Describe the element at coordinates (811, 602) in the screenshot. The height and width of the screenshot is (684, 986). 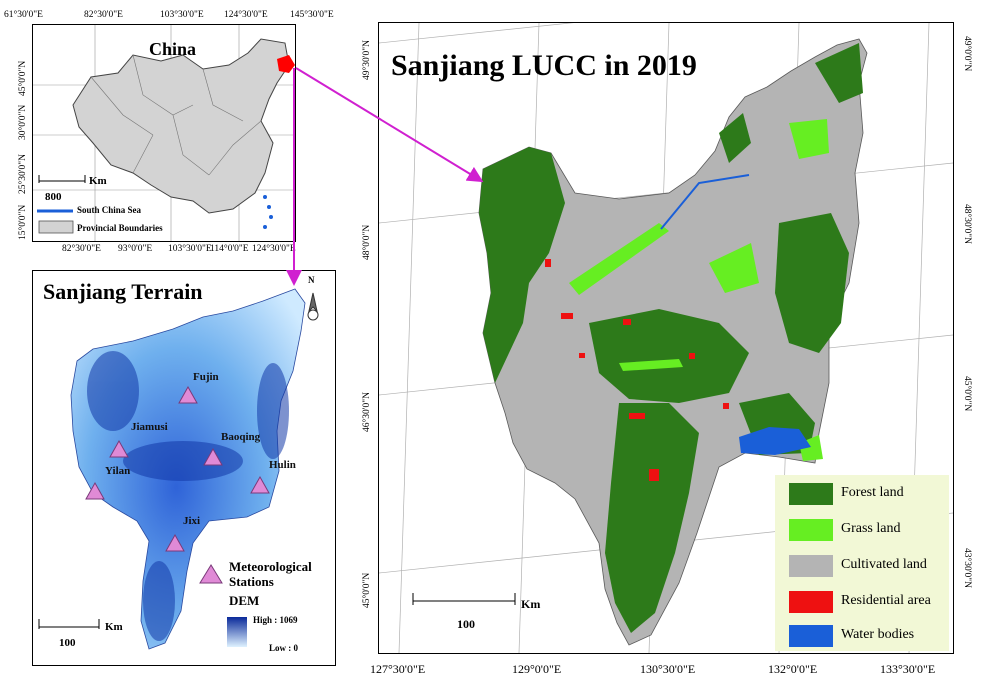
I see `legend-residential-swatch` at that location.